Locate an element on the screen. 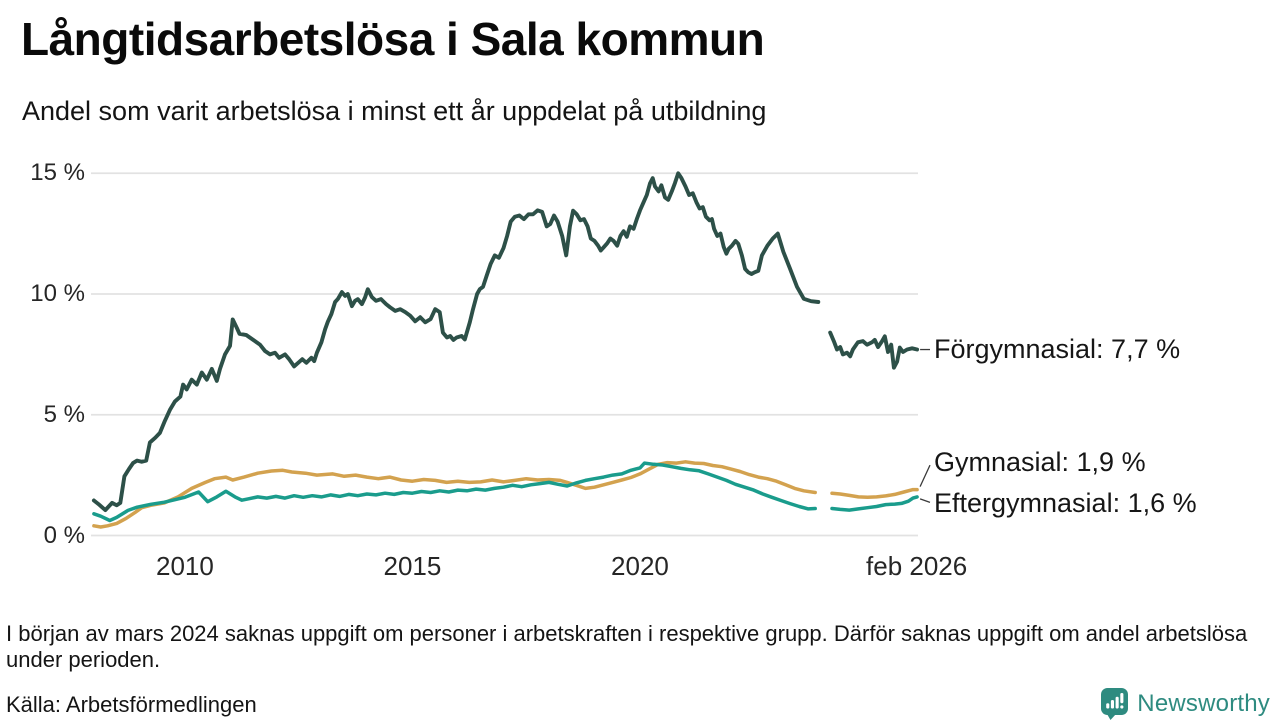  x-axis-tick-label: 2010 is located at coordinates (184, 566).